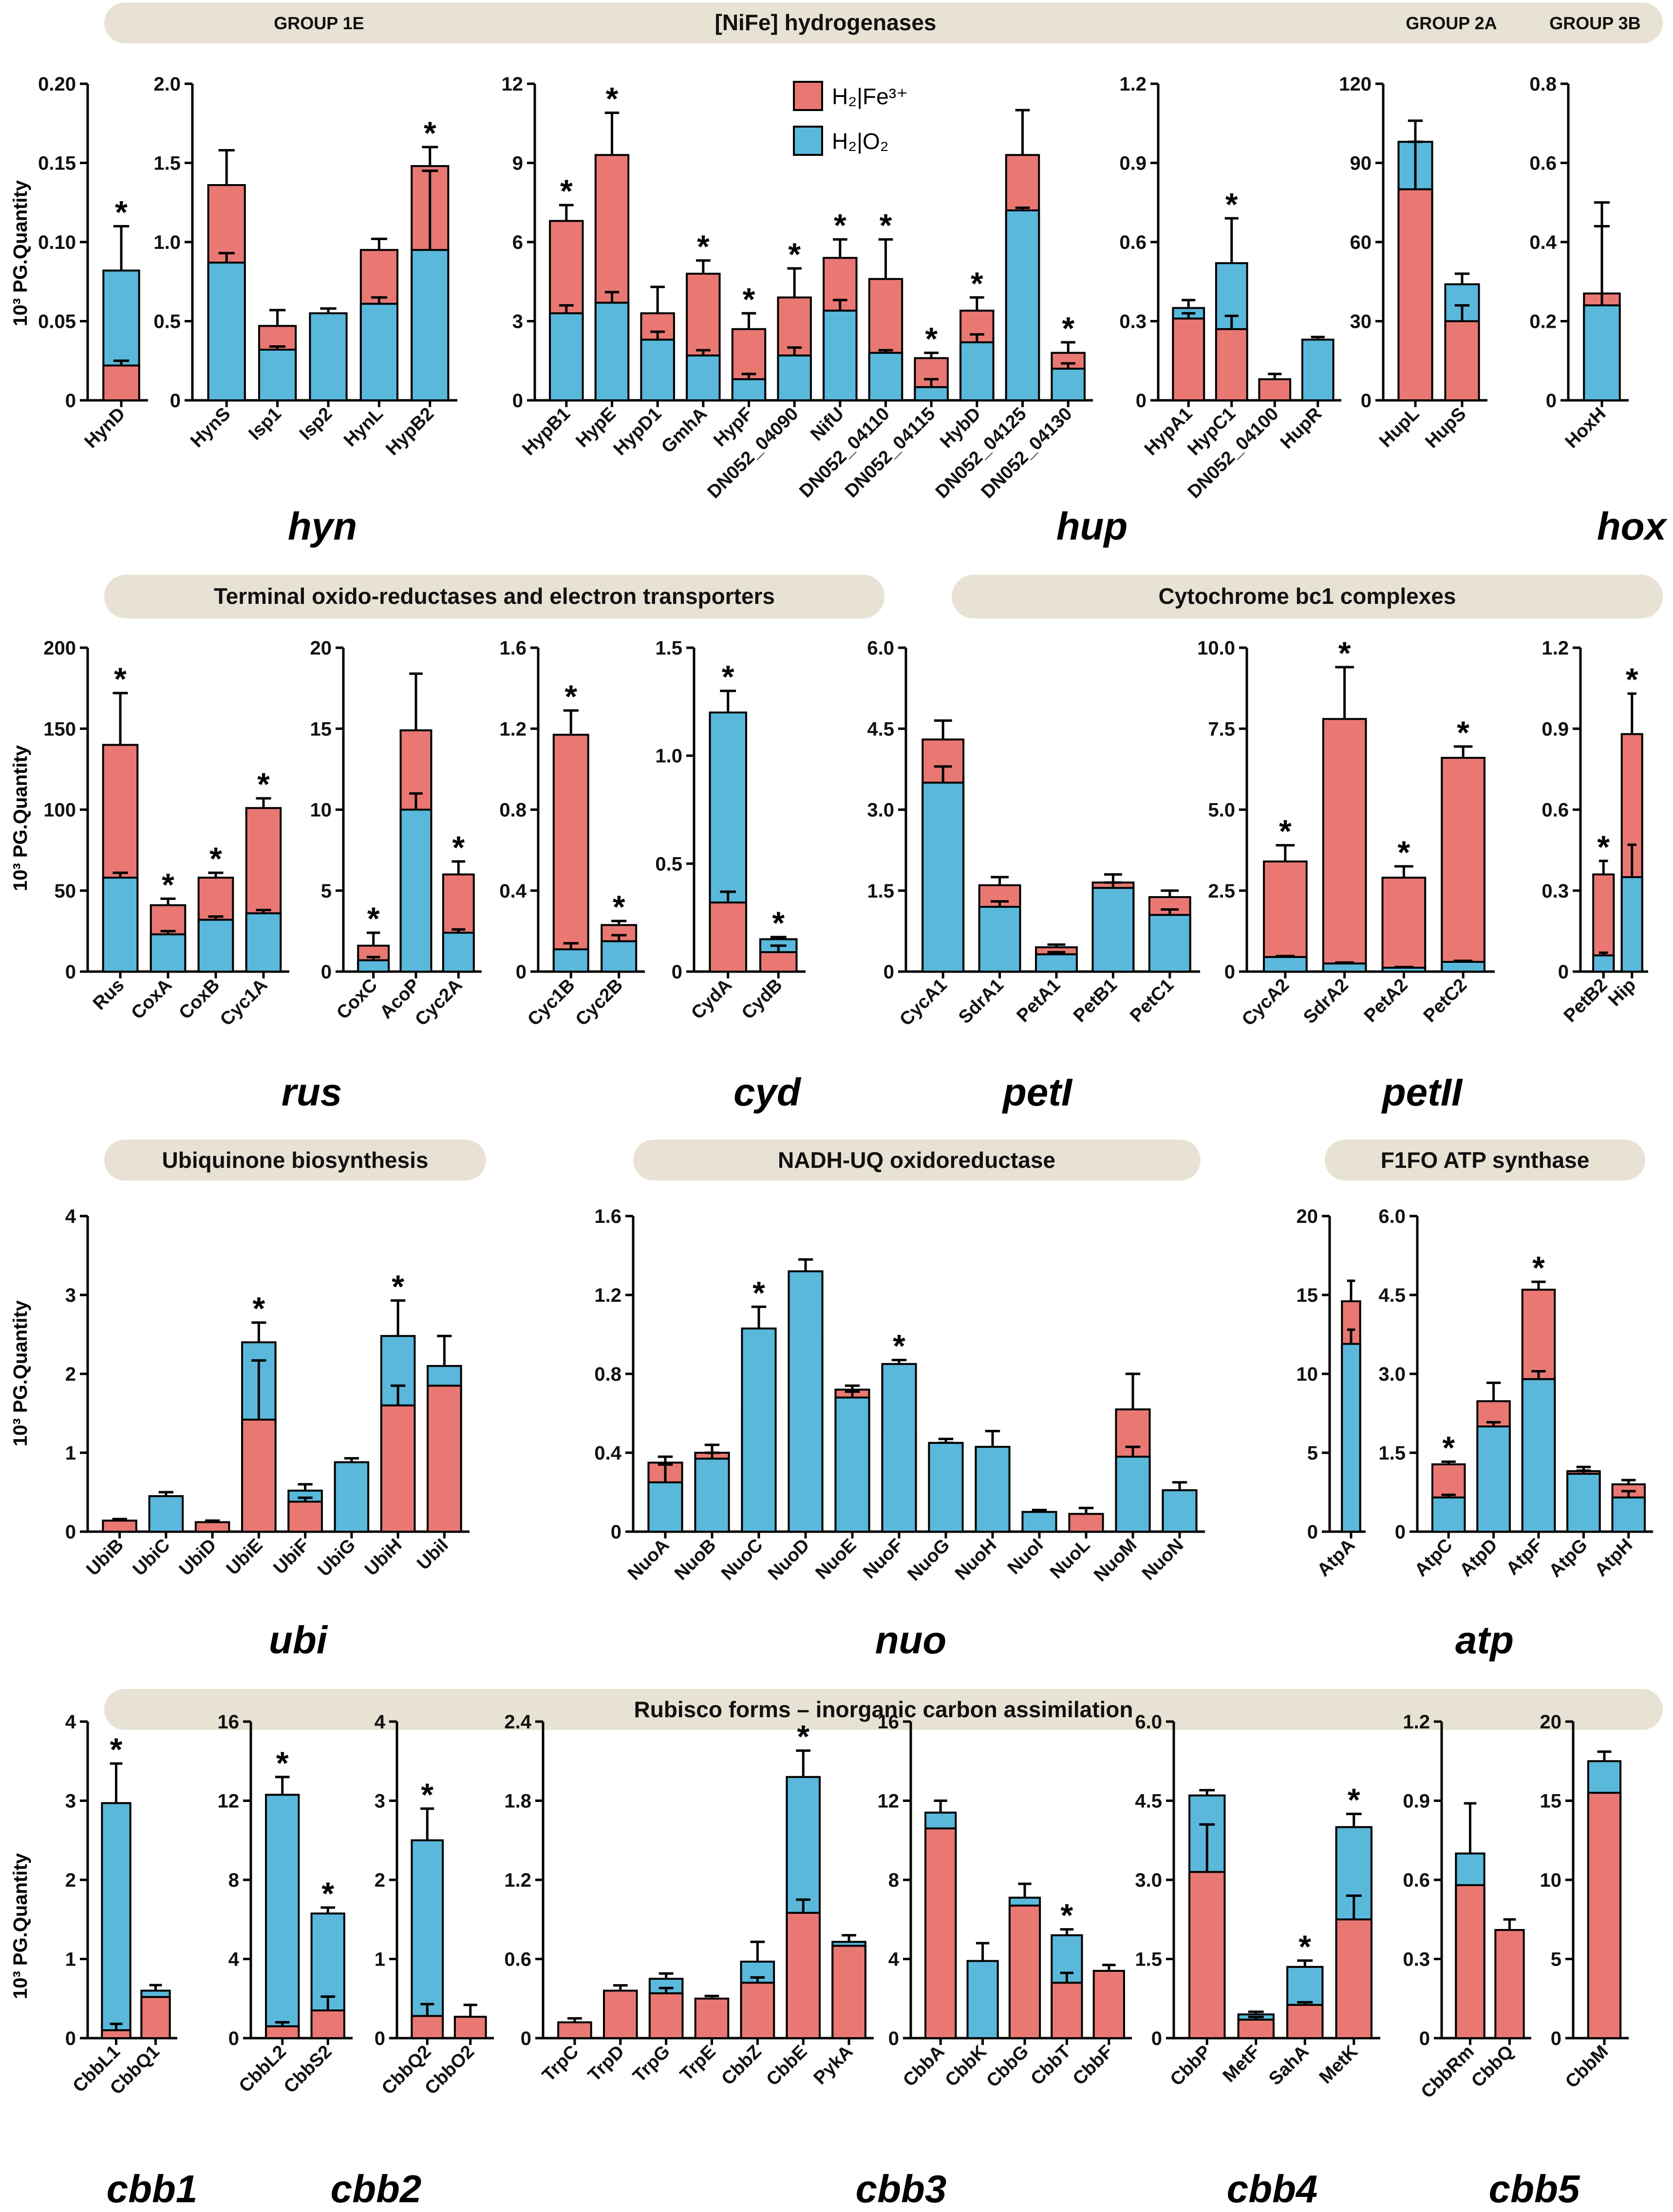 Image resolution: width=1673 pixels, height=2212 pixels. Describe the element at coordinates (1543, 243) in the screenshot. I see `y-tick-label: 0.4` at that location.